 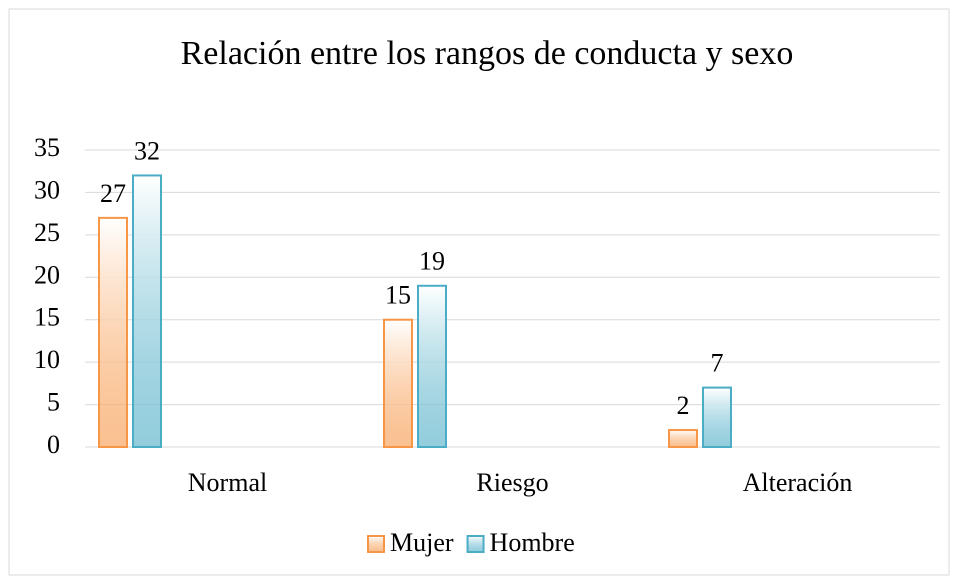 What do you see at coordinates (798, 482) in the screenshot?
I see `x-tick-label: Alteración` at bounding box center [798, 482].